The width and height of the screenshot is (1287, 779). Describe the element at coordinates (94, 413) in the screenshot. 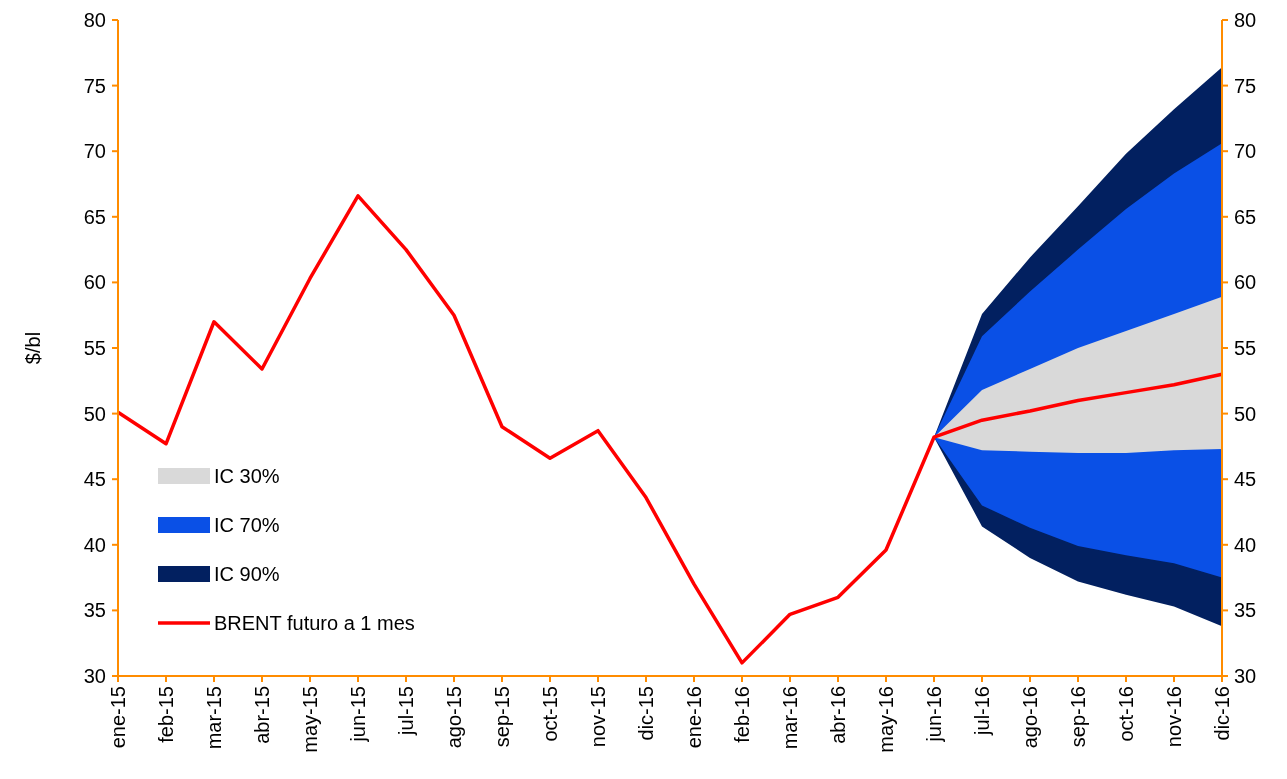

I see `y-tick-label: 50` at that location.